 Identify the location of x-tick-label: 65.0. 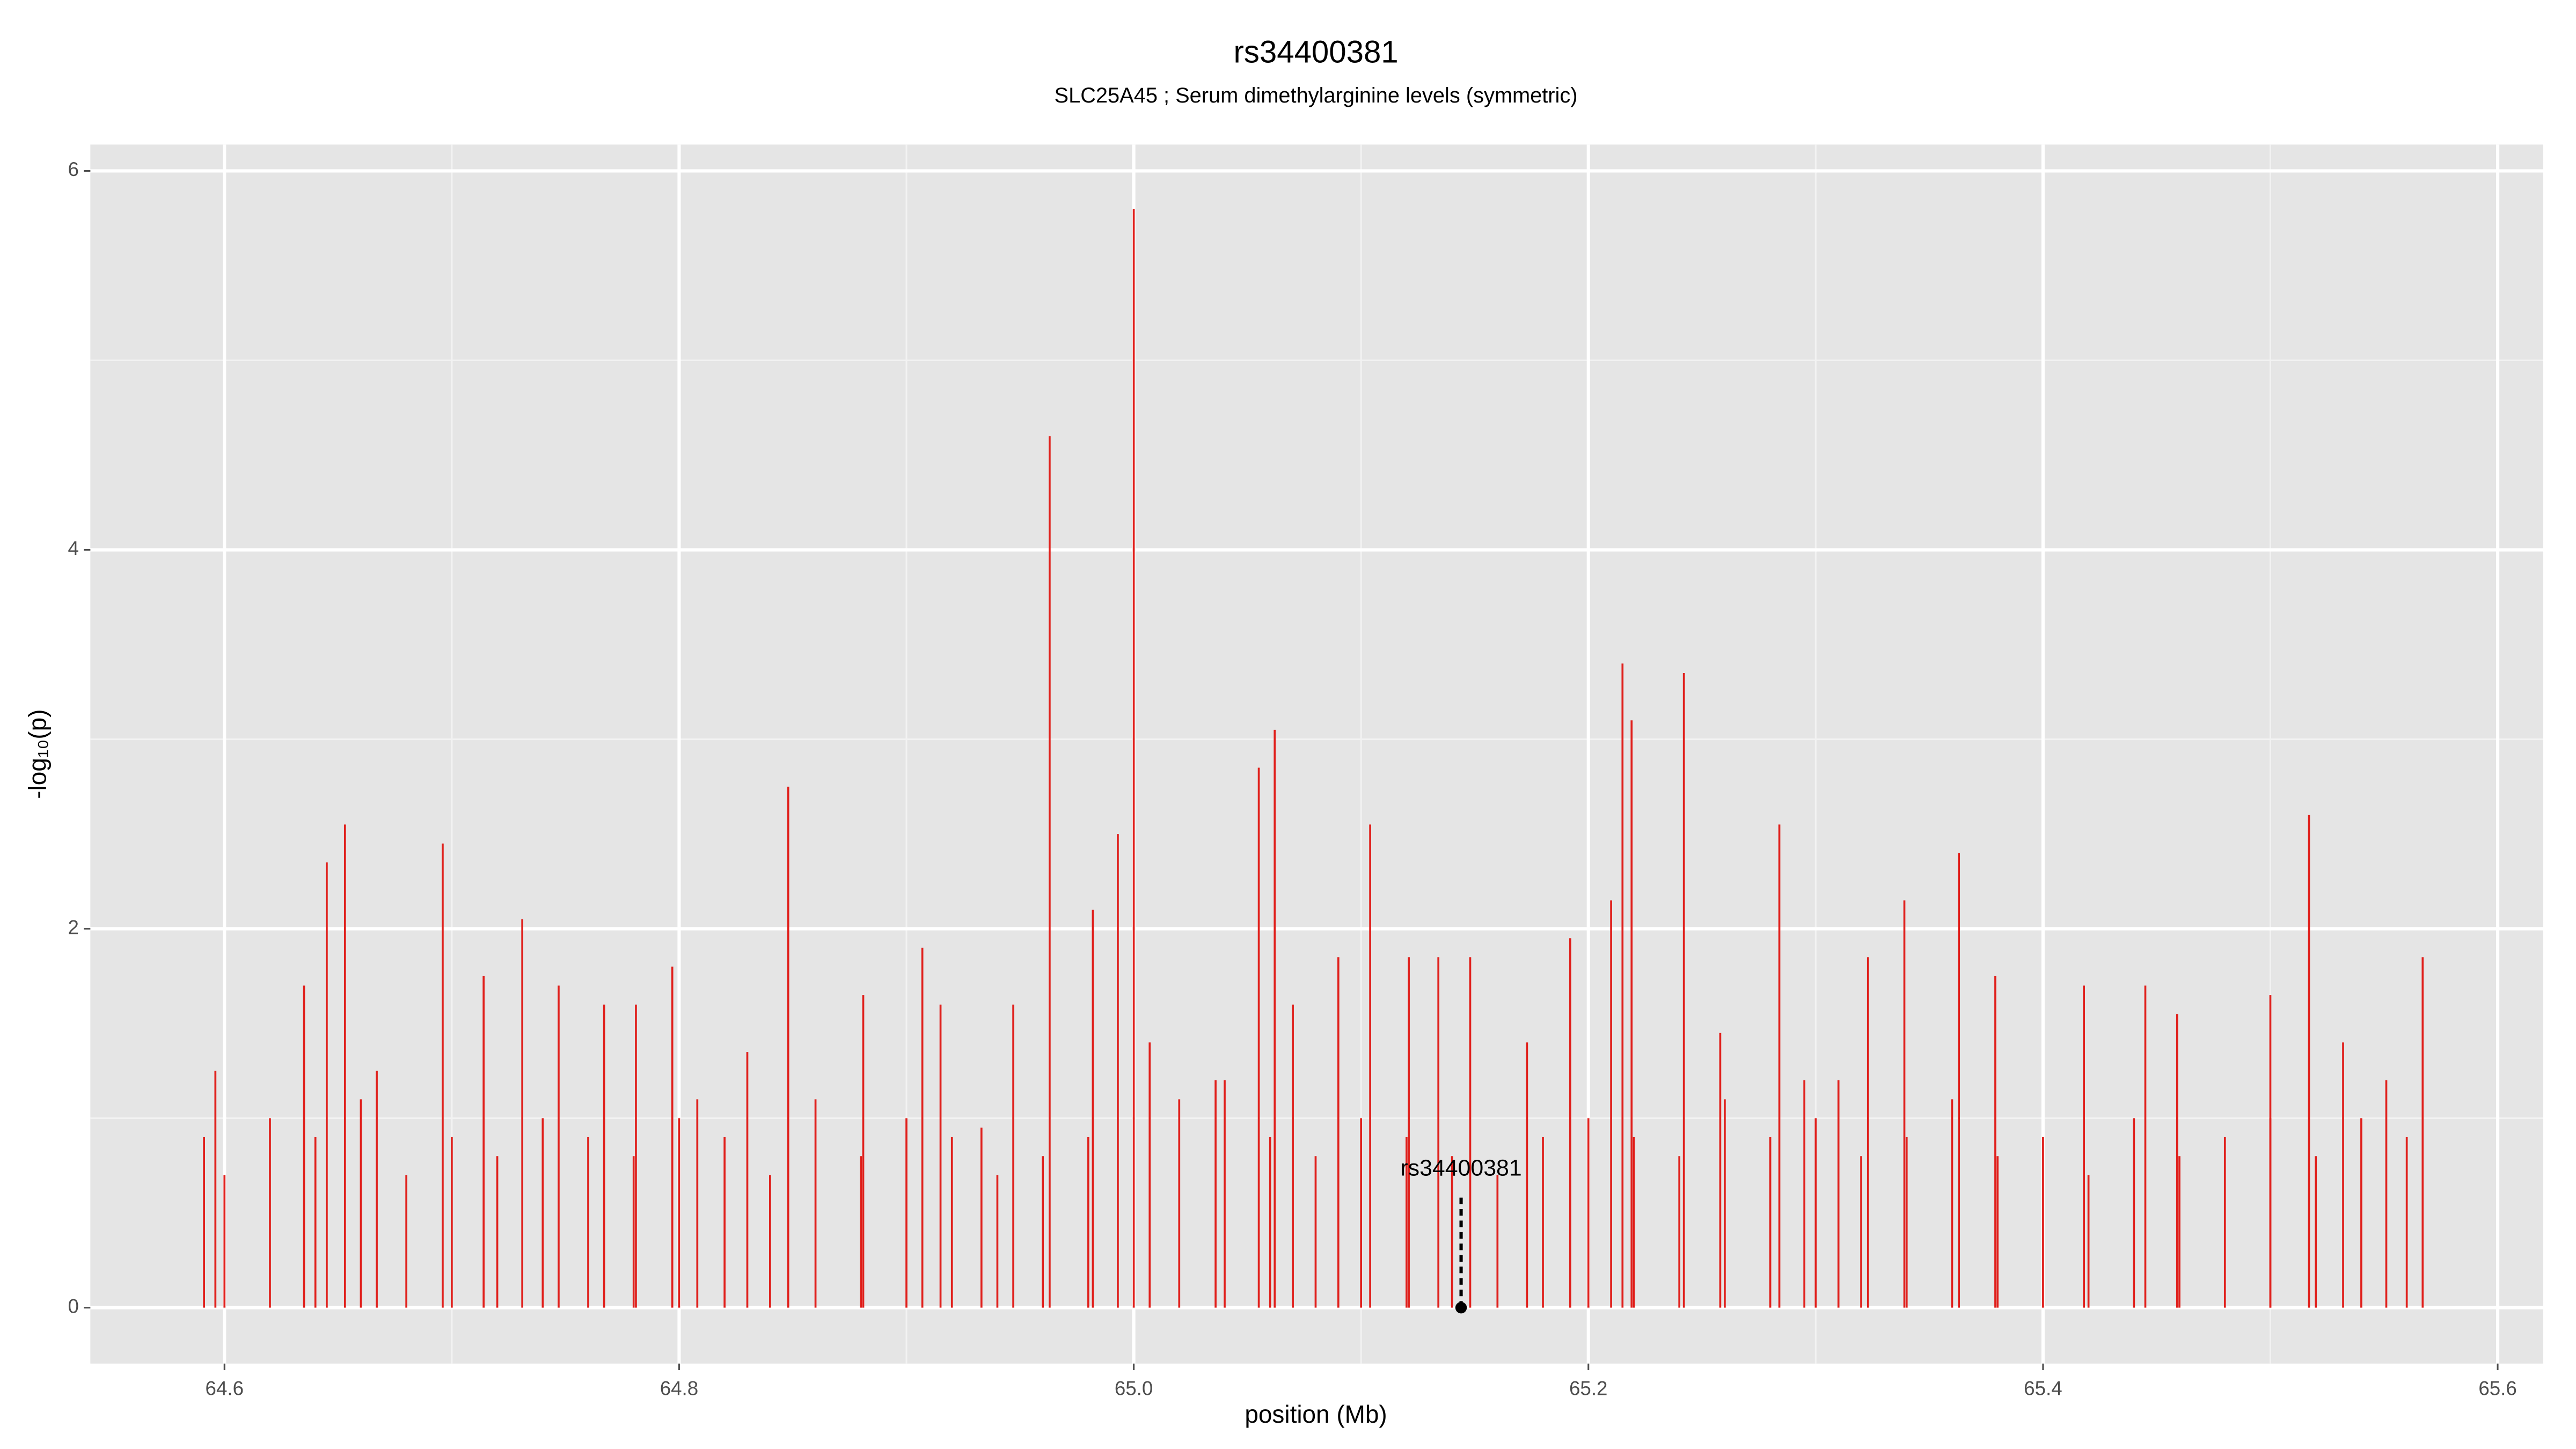
(1134, 1388).